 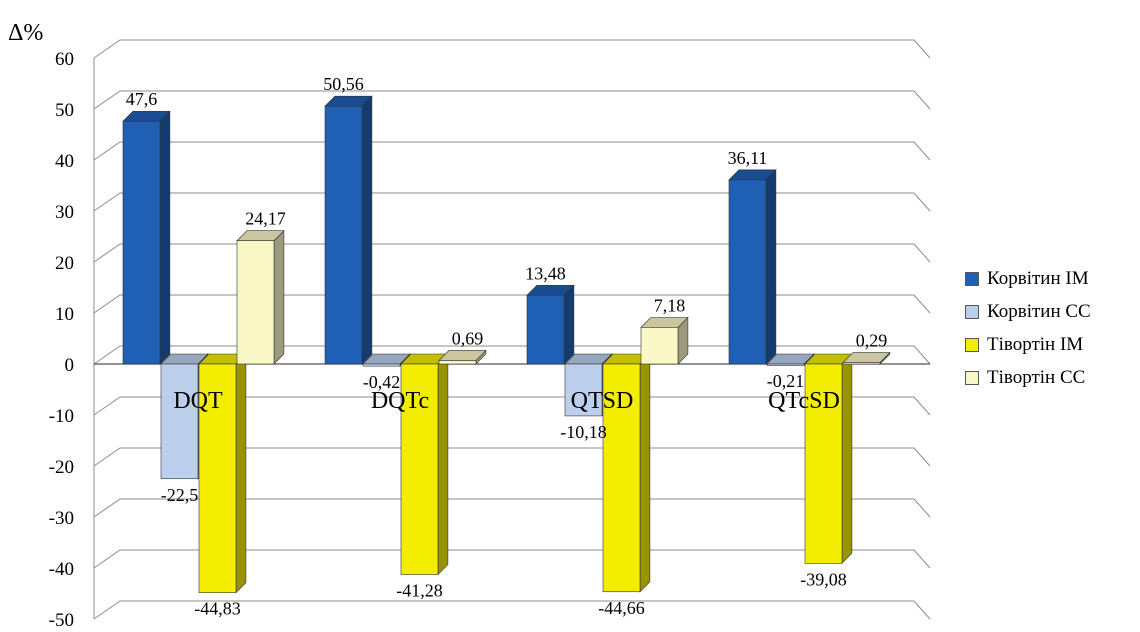 What do you see at coordinates (872, 341) in the screenshot?
I see `data-label: 0,29` at bounding box center [872, 341].